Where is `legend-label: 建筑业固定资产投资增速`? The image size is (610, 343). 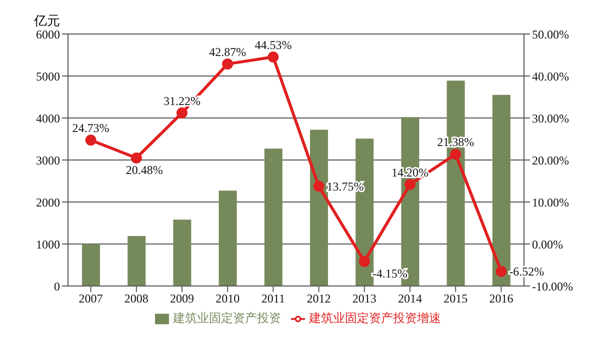
legend-label: 建筑业固定资产投资增速 is located at coordinates (375, 318).